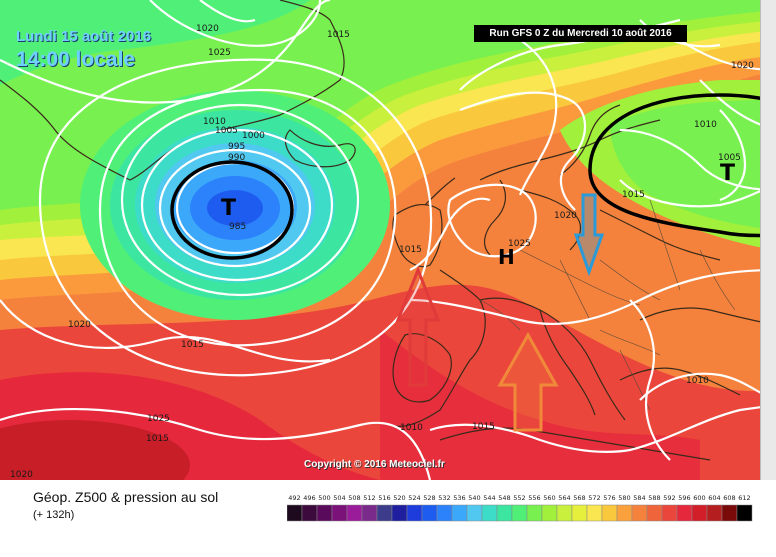 This screenshot has height=557, width=776. Describe the element at coordinates (504, 498) in the screenshot. I see `scale-value: 548` at that location.